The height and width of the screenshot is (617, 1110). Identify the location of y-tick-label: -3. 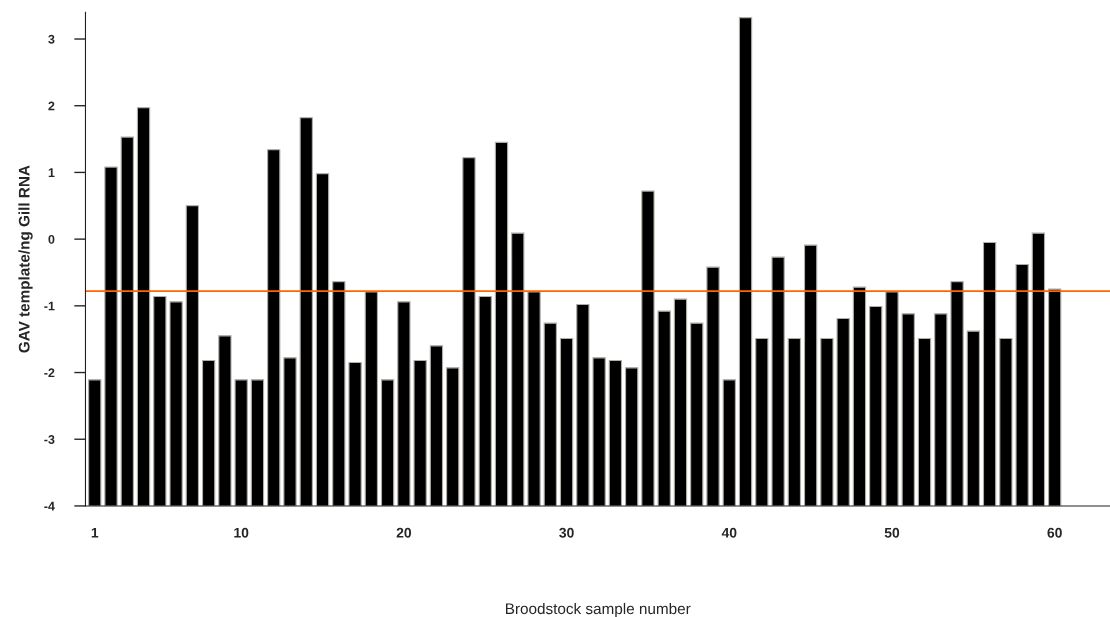
(49, 439).